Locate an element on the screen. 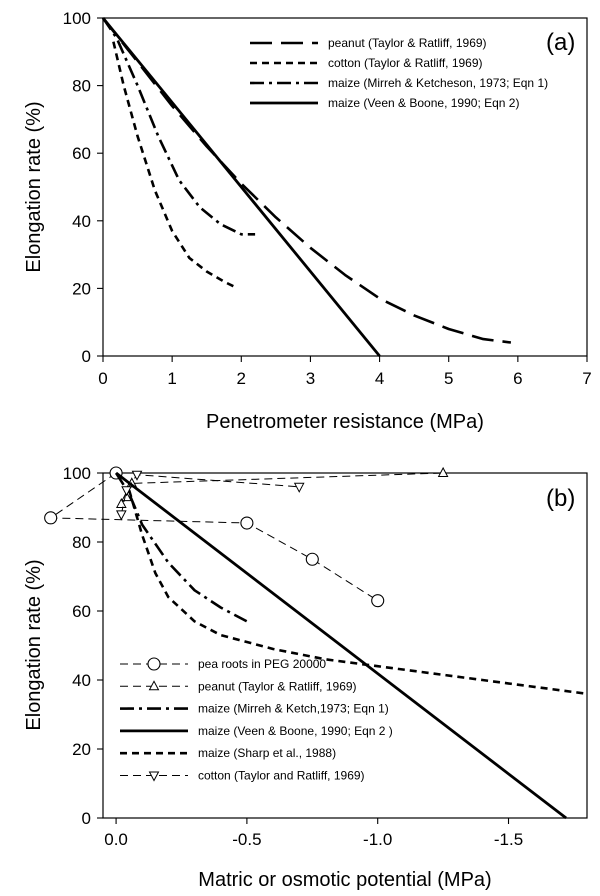 The width and height of the screenshot is (600, 896). panel-b-y-tick-label: 40 is located at coordinates (81, 680).